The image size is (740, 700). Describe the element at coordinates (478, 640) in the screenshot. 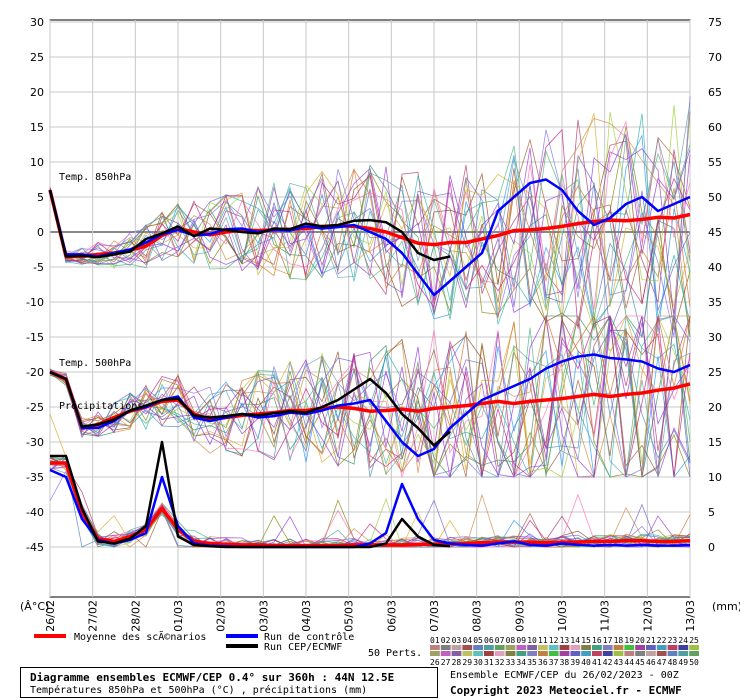

I see `pert-number: 05` at that location.